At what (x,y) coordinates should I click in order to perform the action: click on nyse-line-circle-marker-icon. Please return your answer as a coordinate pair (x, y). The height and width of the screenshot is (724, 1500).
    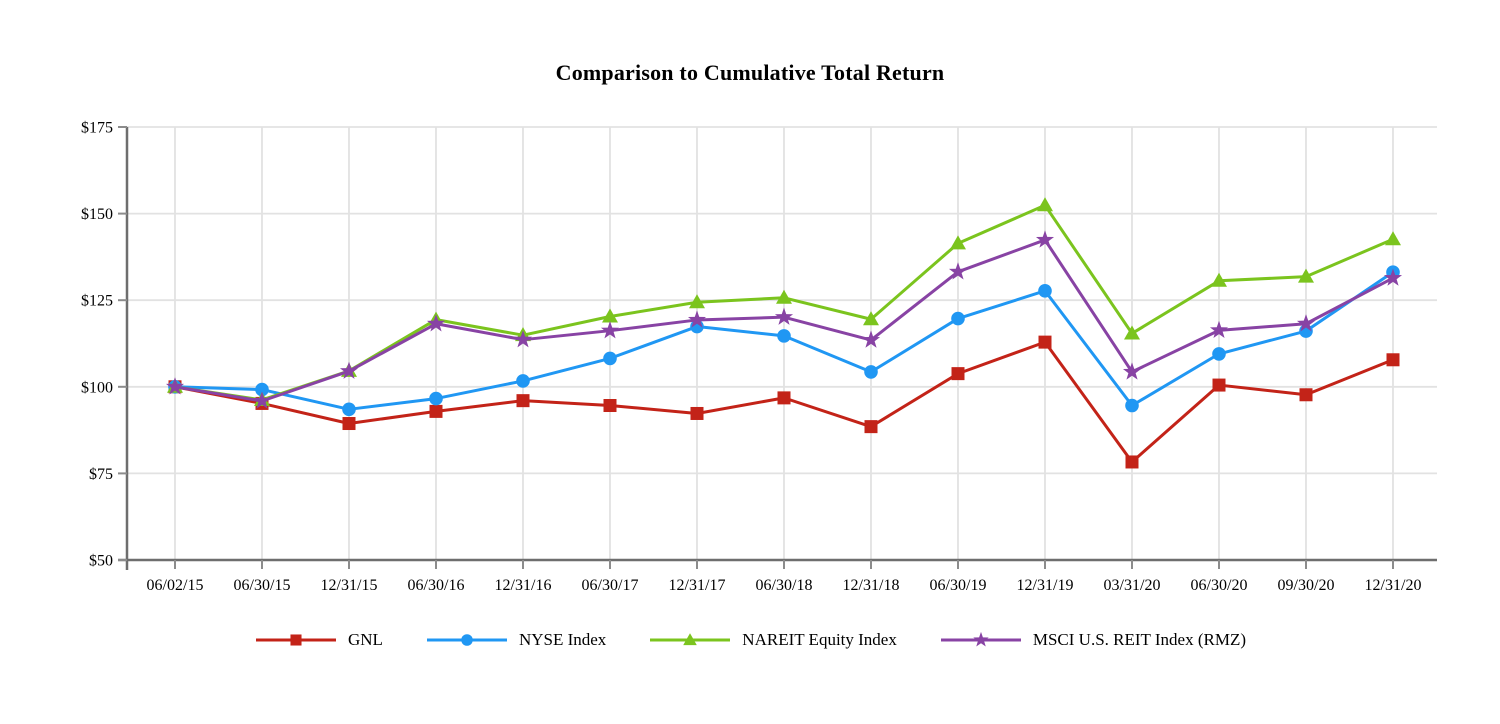
    Looking at the image, I should click on (466, 640).